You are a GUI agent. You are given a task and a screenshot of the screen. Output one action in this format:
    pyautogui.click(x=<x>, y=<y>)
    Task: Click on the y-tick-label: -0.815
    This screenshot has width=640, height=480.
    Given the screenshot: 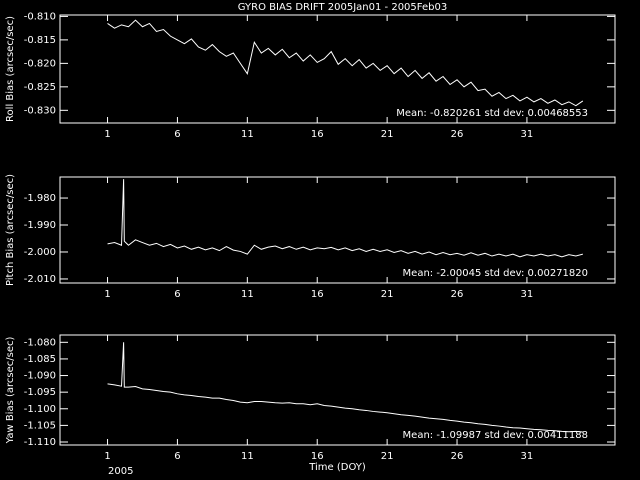 What is the action you would take?
    pyautogui.click(x=40, y=40)
    